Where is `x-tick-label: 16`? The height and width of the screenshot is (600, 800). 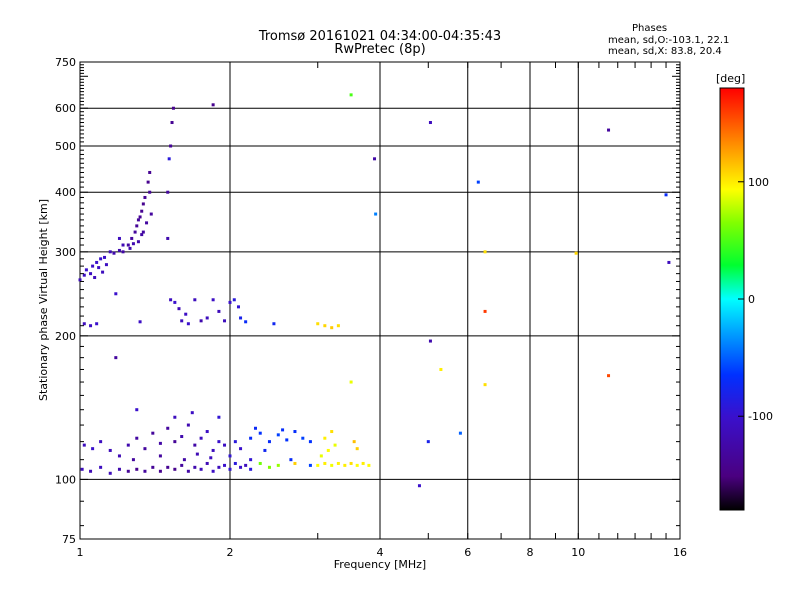
x-tick-label: 16 is located at coordinates (680, 552).